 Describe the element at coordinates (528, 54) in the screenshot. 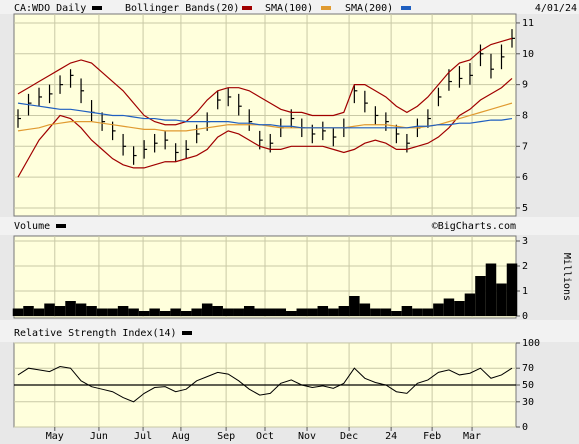

I see `y-tick-label: 10` at that location.